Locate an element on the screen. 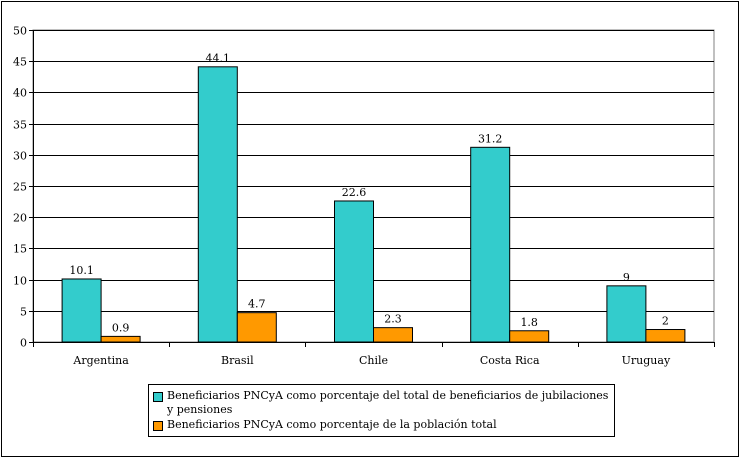 The image size is (742, 460). data-label-series-2: 4.7 is located at coordinates (257, 304).